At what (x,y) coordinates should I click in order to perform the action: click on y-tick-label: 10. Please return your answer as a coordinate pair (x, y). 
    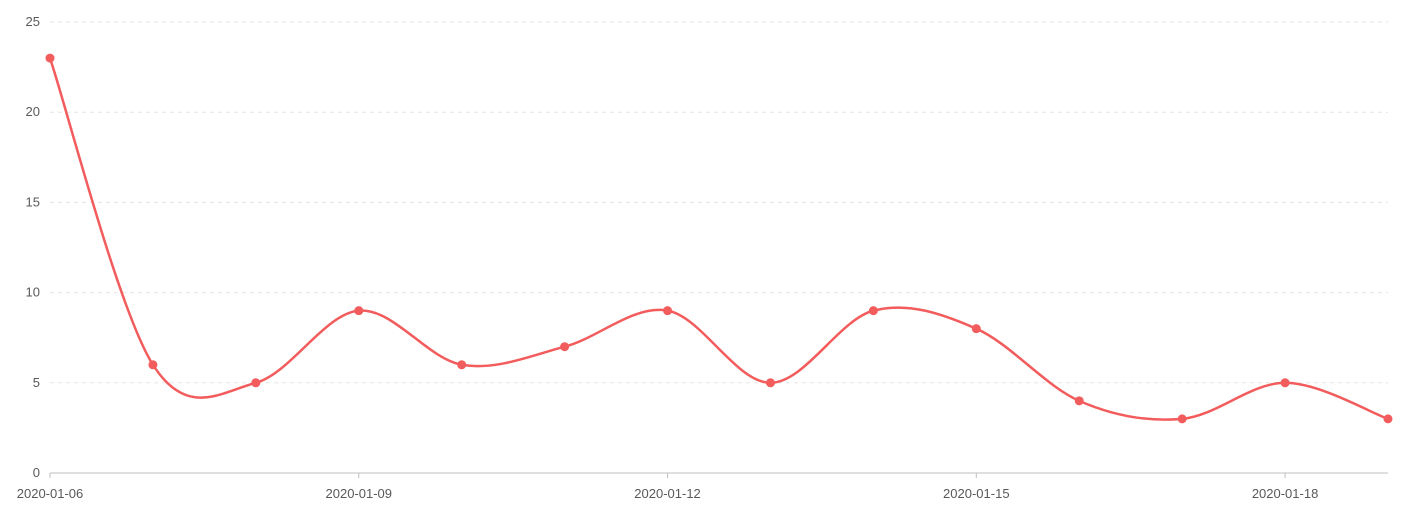
    Looking at the image, I should click on (33, 292).